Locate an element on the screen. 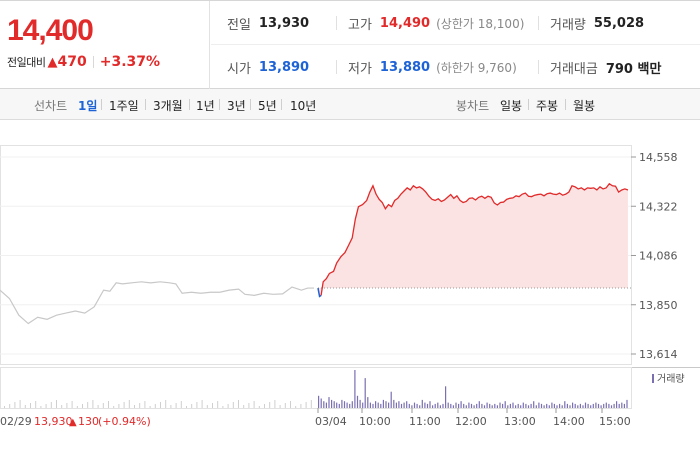 The height and width of the screenshot is (450, 700). today-series is located at coordinates (474, 240).